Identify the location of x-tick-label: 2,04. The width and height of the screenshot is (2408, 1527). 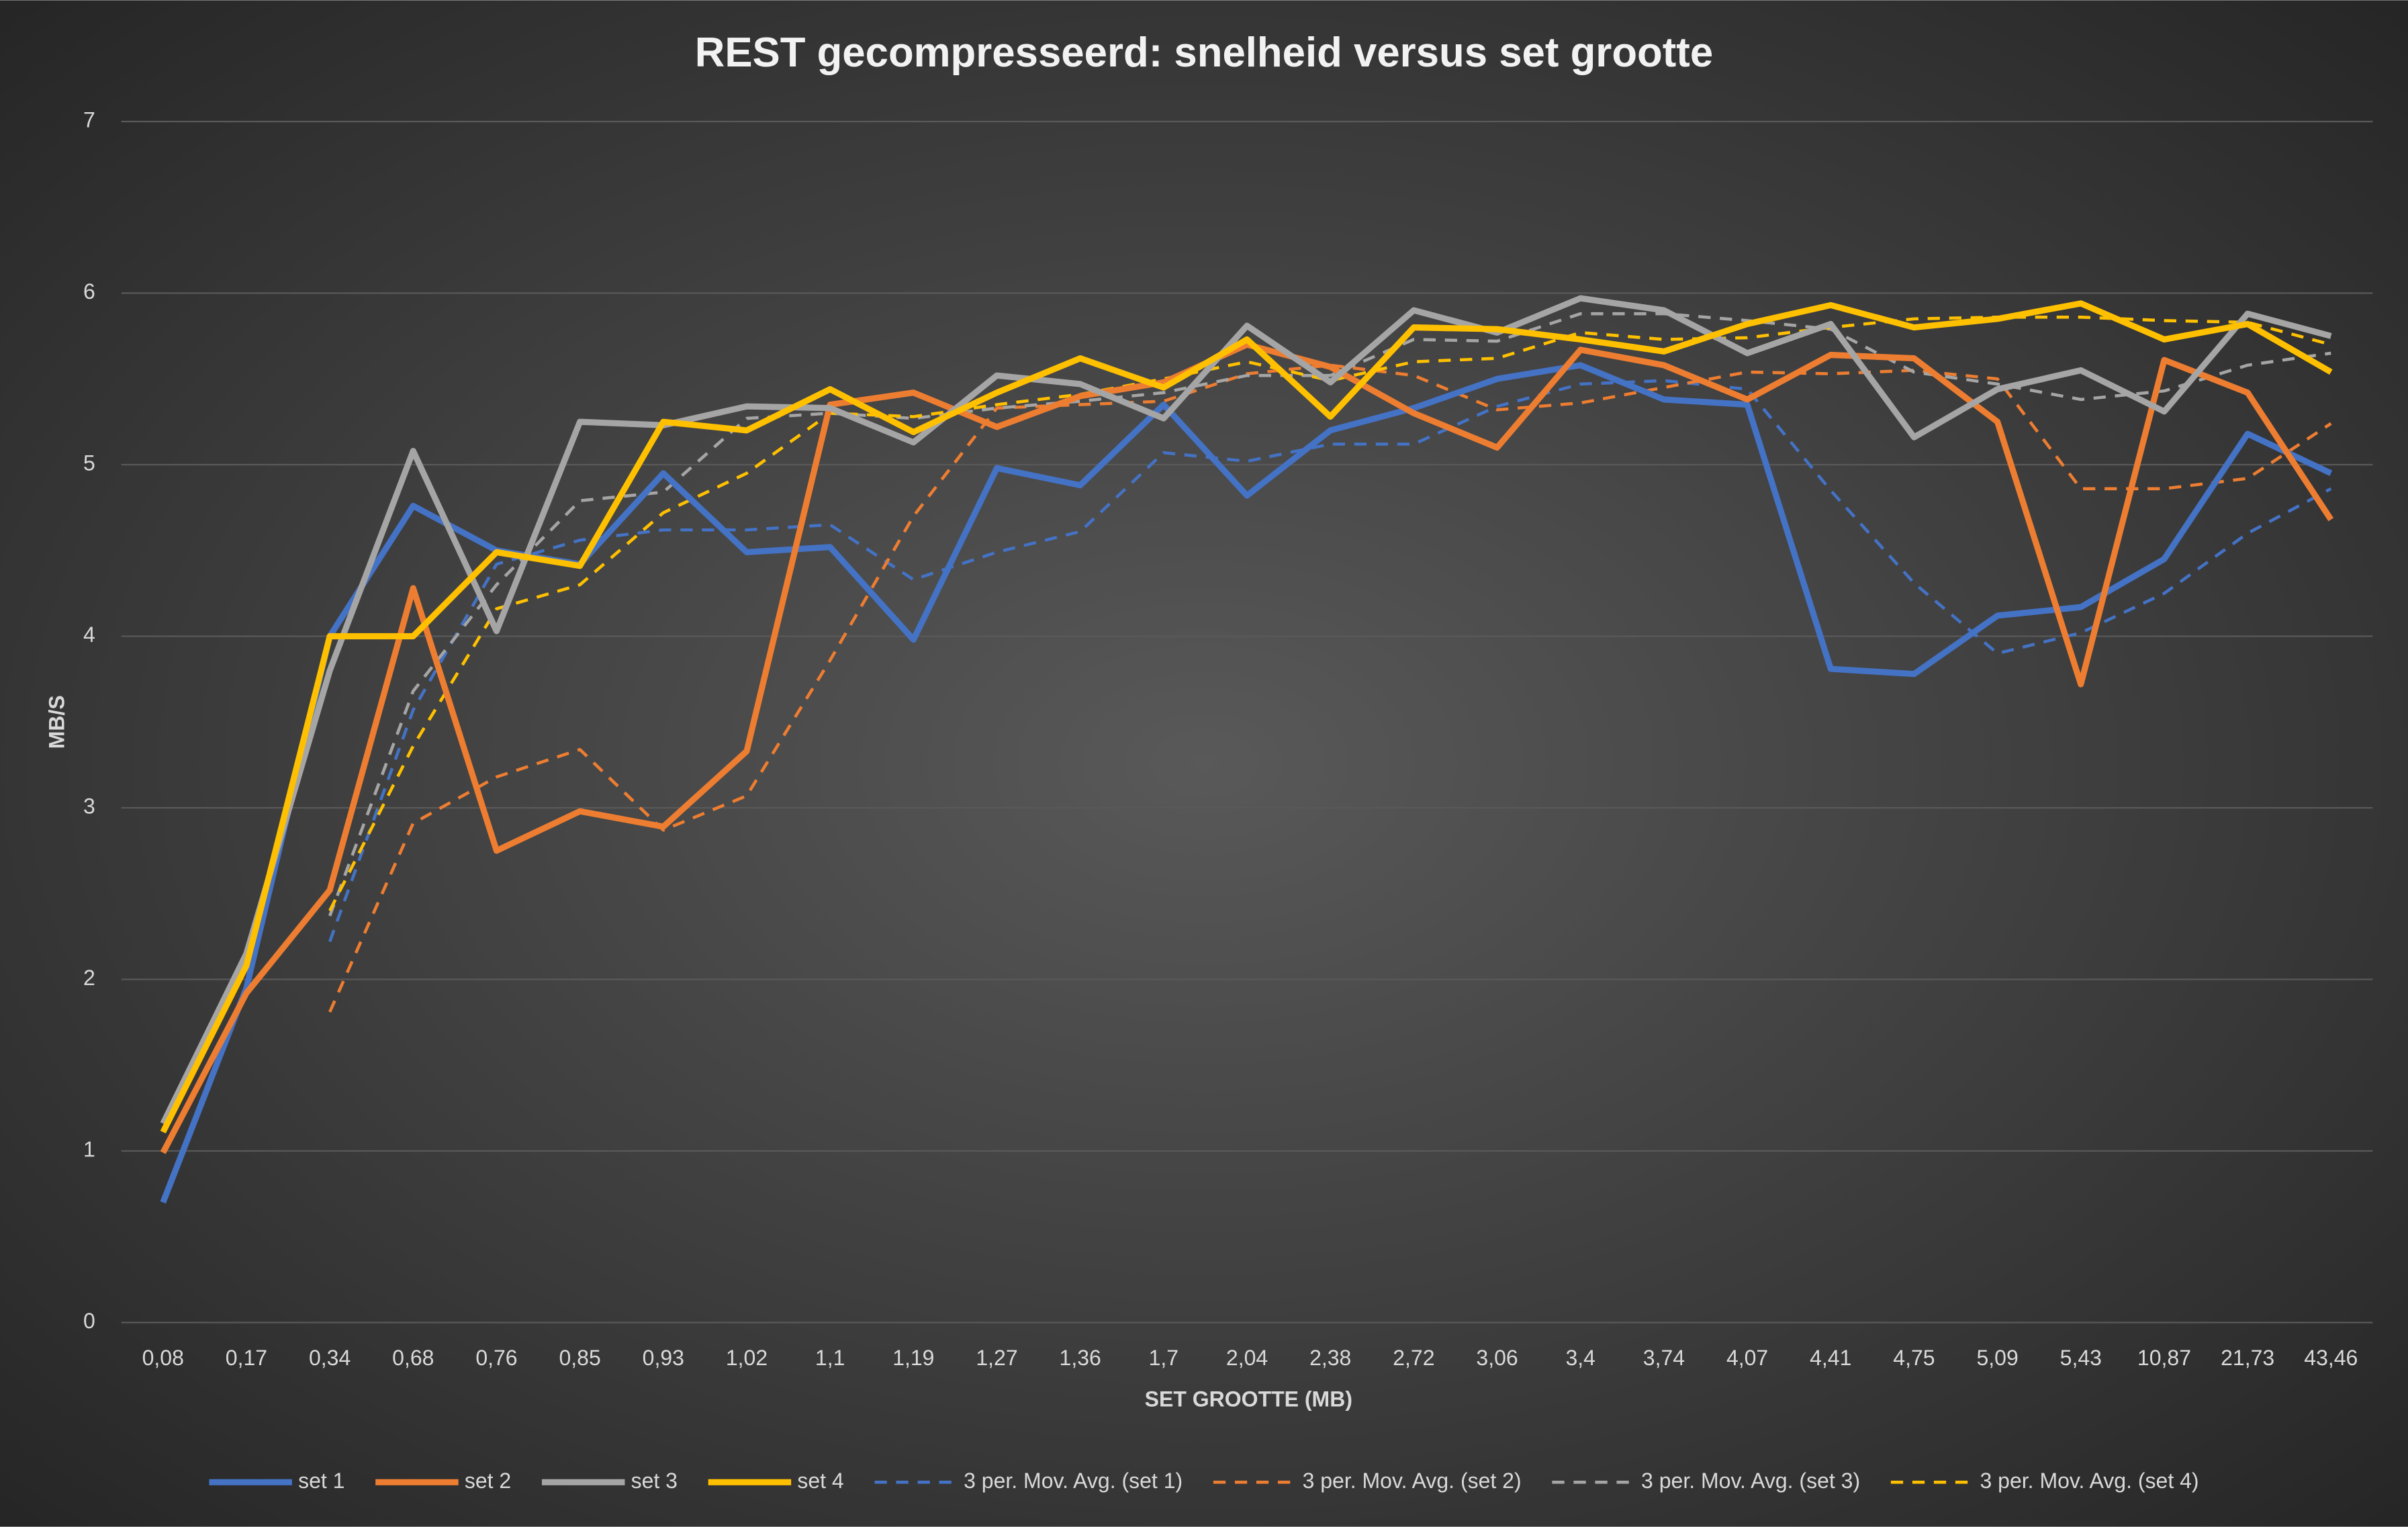
(1247, 1358).